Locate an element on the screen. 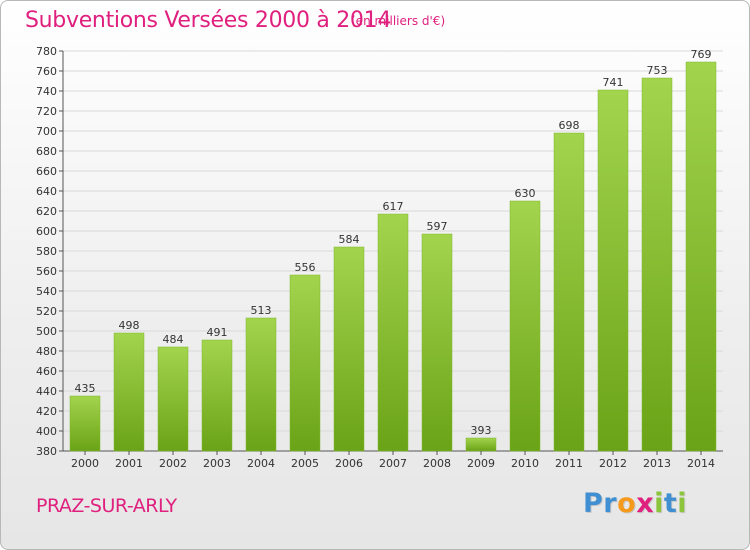 This screenshot has width=750, height=550. data-label: 513 is located at coordinates (261, 310).